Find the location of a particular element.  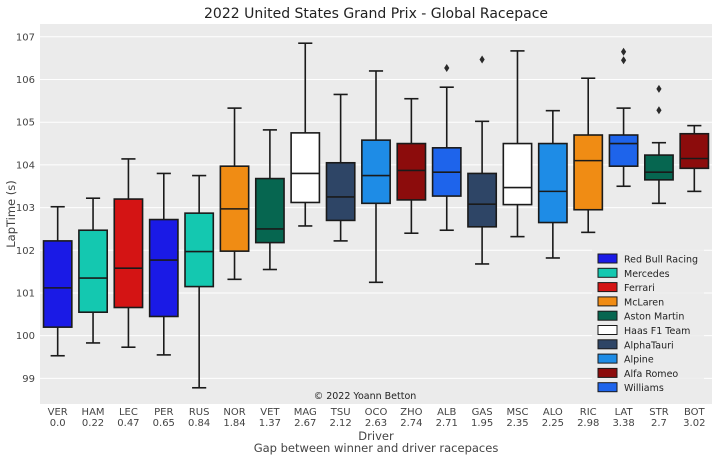

x-tick-gap: 0.22 is located at coordinates (93, 423).